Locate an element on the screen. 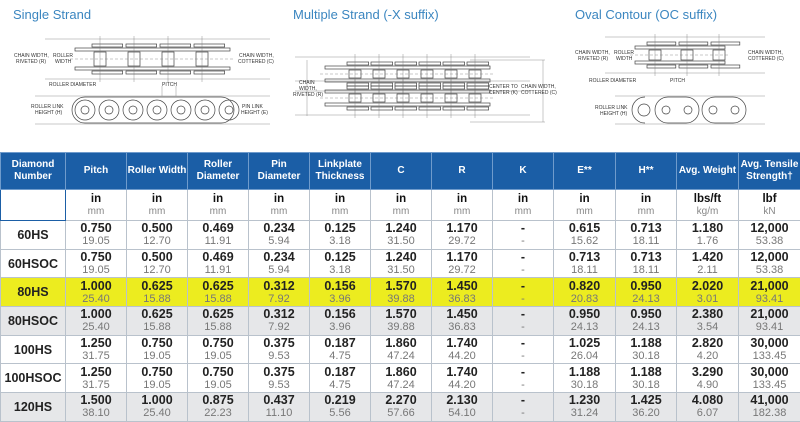 This screenshot has width=800, height=422. value-imperial: 4.080 is located at coordinates (707, 400).